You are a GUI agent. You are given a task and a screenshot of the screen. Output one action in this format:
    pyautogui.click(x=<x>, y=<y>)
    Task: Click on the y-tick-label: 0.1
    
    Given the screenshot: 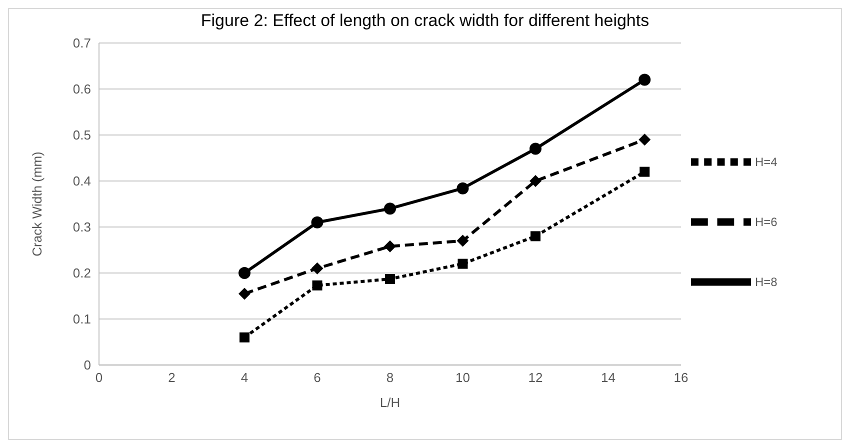 What is the action you would take?
    pyautogui.click(x=81, y=319)
    